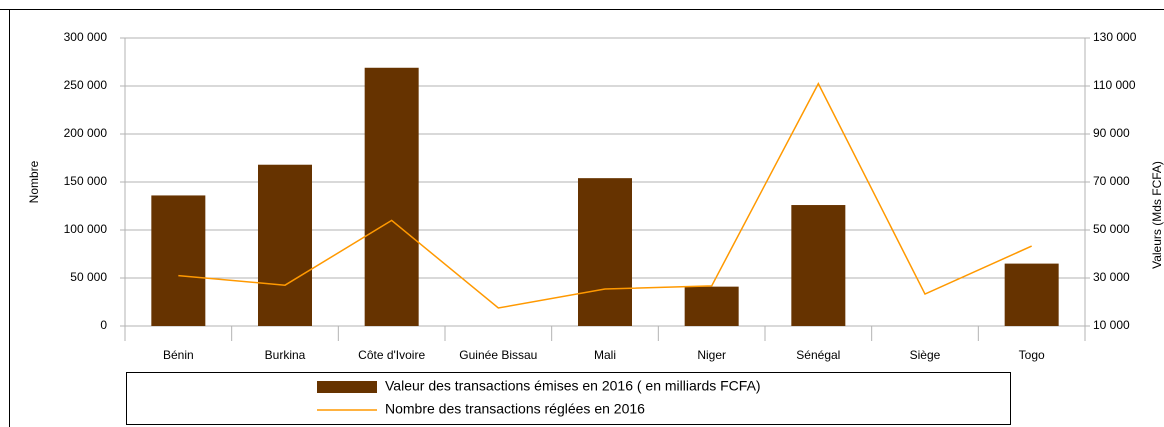 This screenshot has height=427, width=1164. Describe the element at coordinates (1111, 181) in the screenshot. I see `y2-tick-label: 70 000` at that location.